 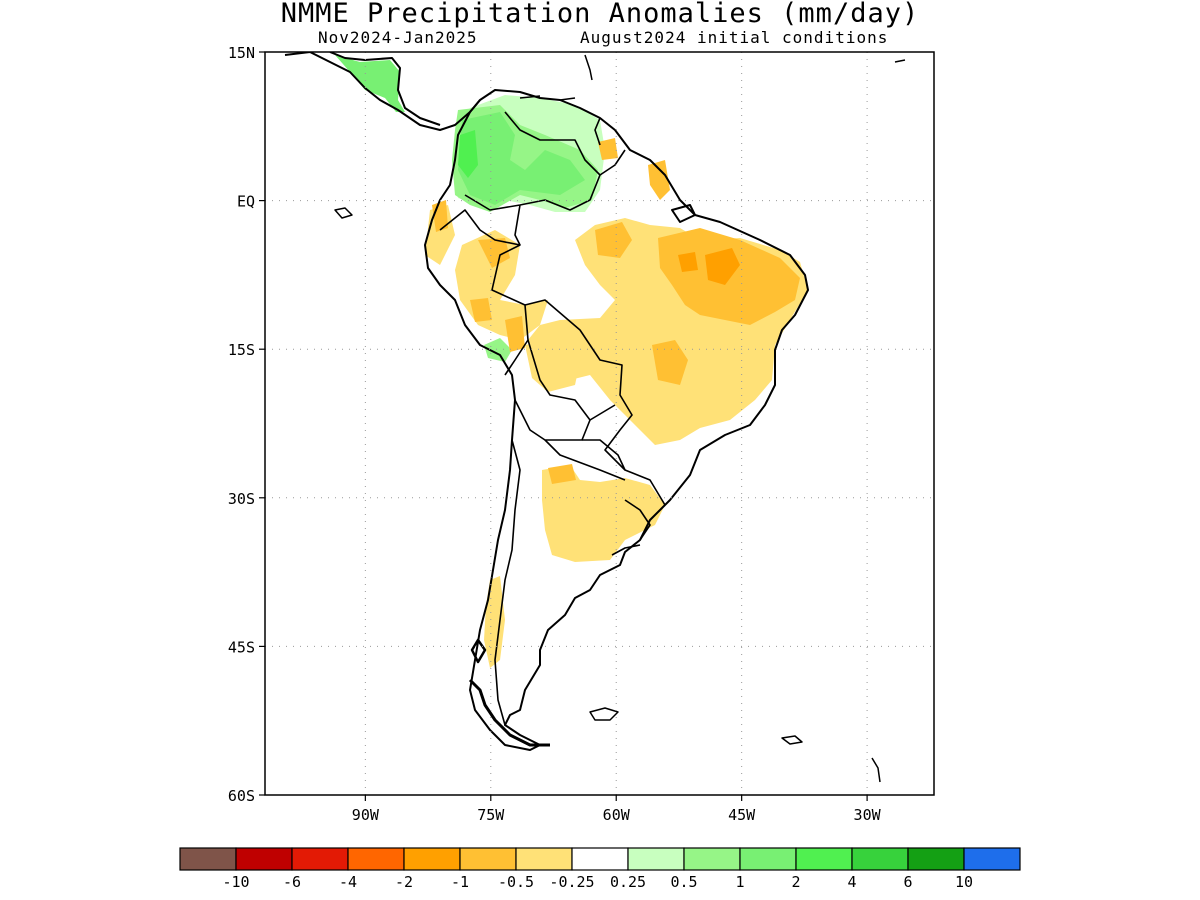 I want to click on lon-label: 90W, so click(x=366, y=815).